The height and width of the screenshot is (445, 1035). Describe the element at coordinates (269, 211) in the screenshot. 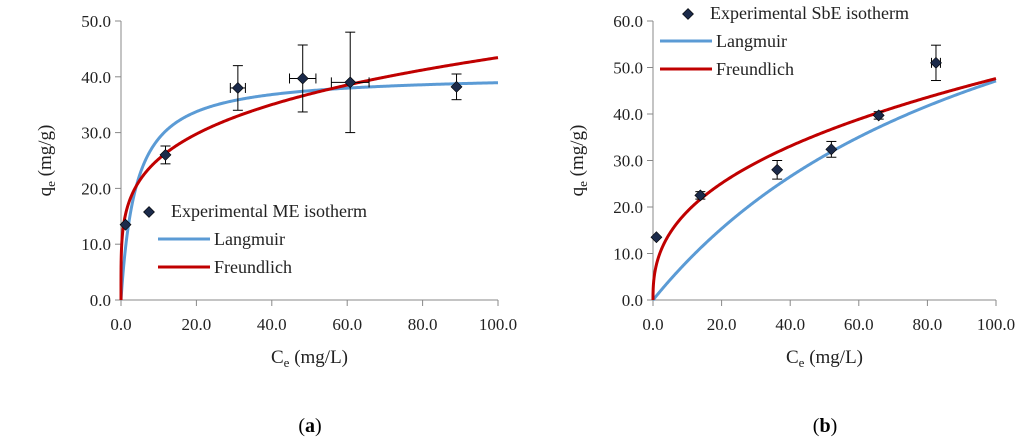

I see `legend-label: Experimental ME isotherm` at that location.